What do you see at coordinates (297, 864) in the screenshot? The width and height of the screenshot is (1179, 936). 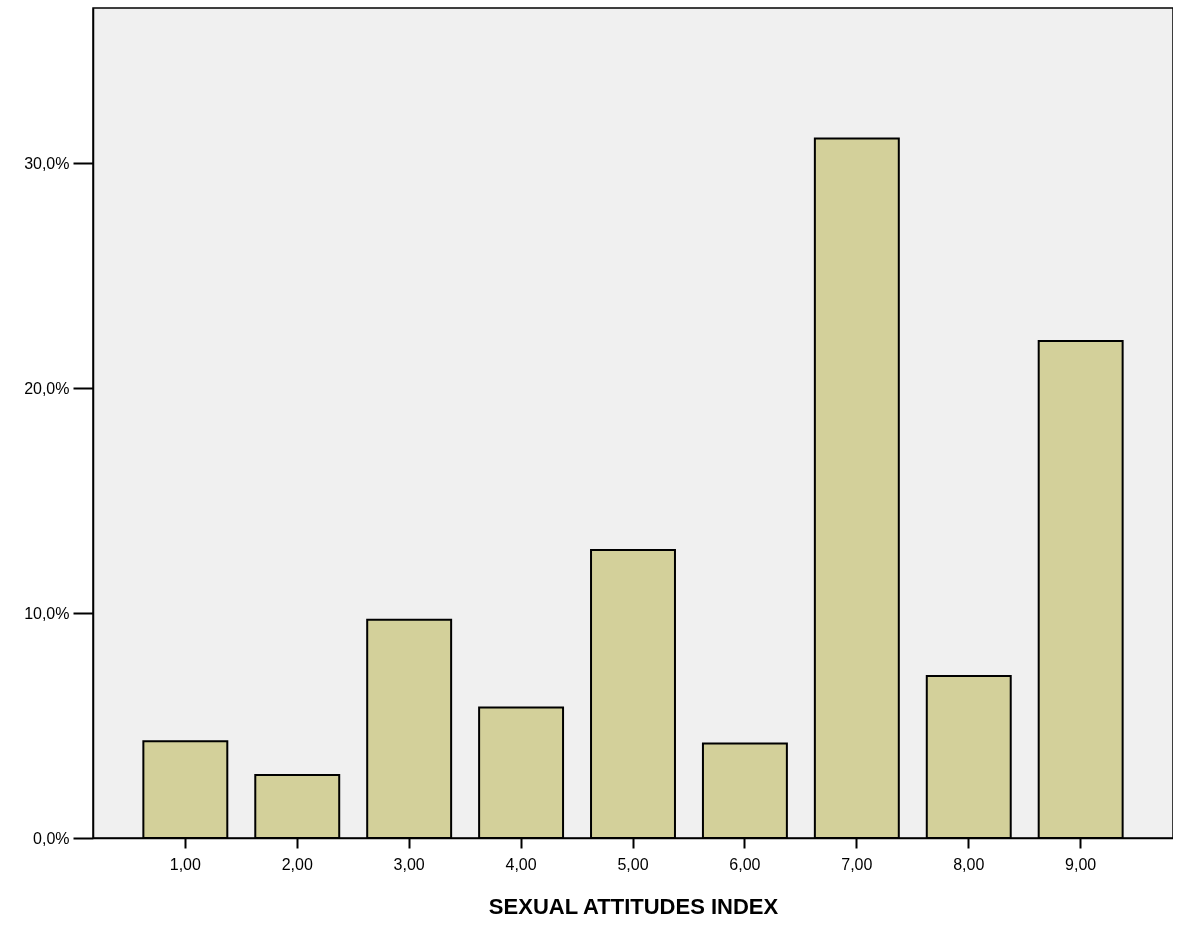 I see `x-tick-label: 2,00` at bounding box center [297, 864].